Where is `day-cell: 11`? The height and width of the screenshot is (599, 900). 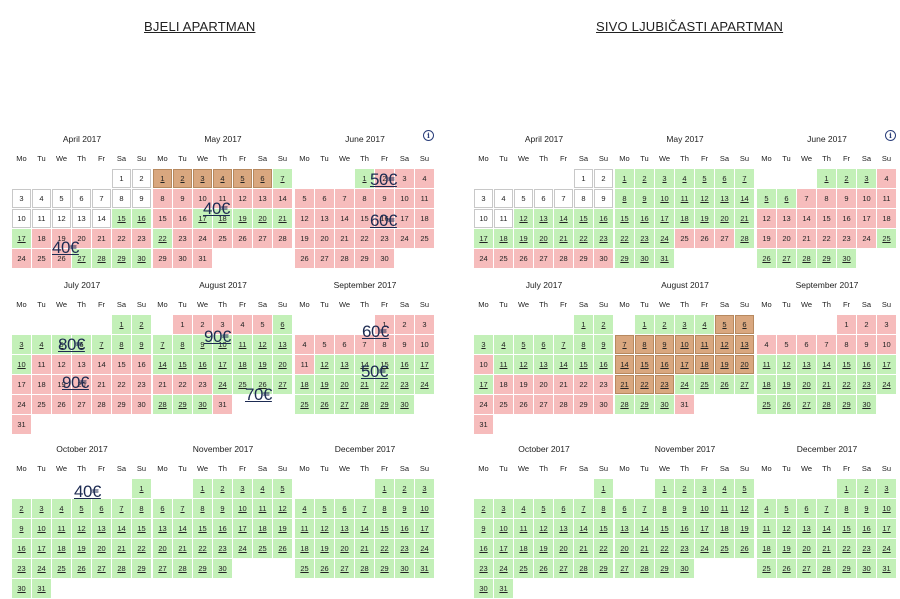 day-cell: 11 is located at coordinates (503, 364).